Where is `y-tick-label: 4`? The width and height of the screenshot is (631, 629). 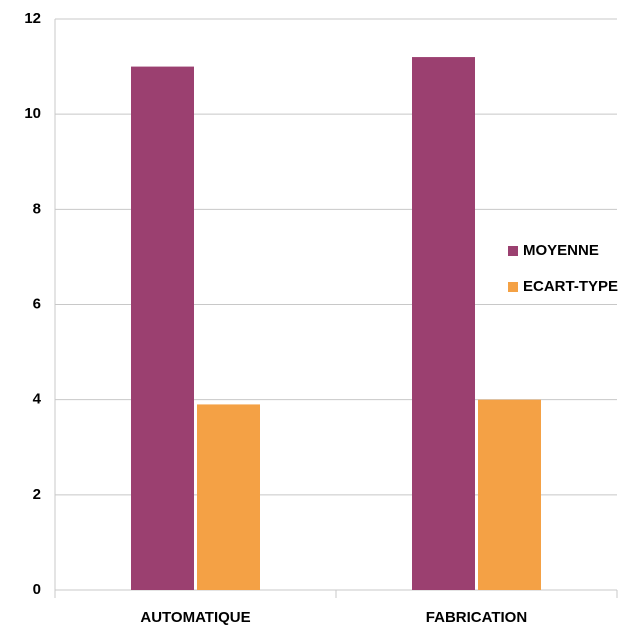 y-tick-label: 4 is located at coordinates (37, 399).